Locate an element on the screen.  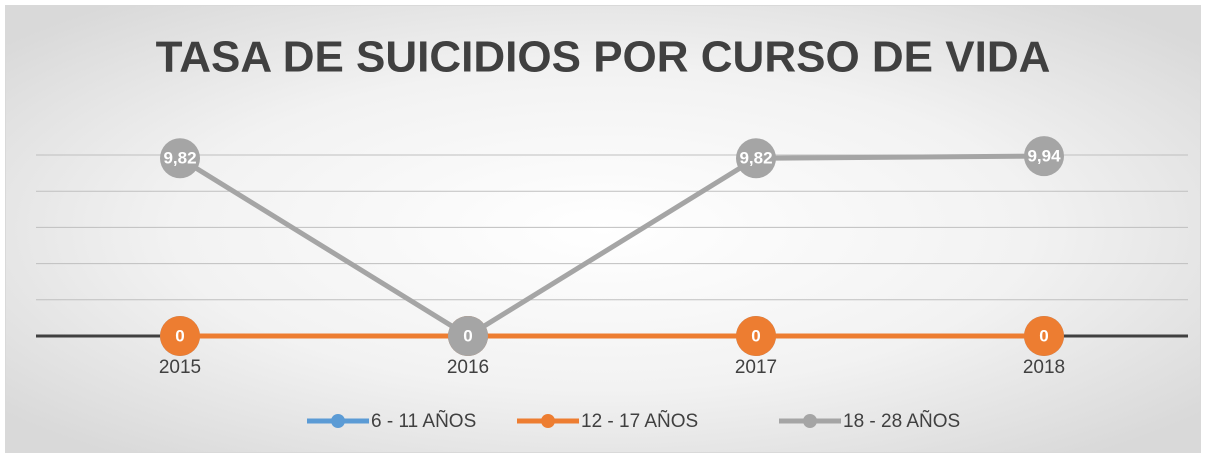
legend: 6 - 11 AÑOS 12 - 17 AÑOS 18 - 28 AÑOS is located at coordinates (633, 421).